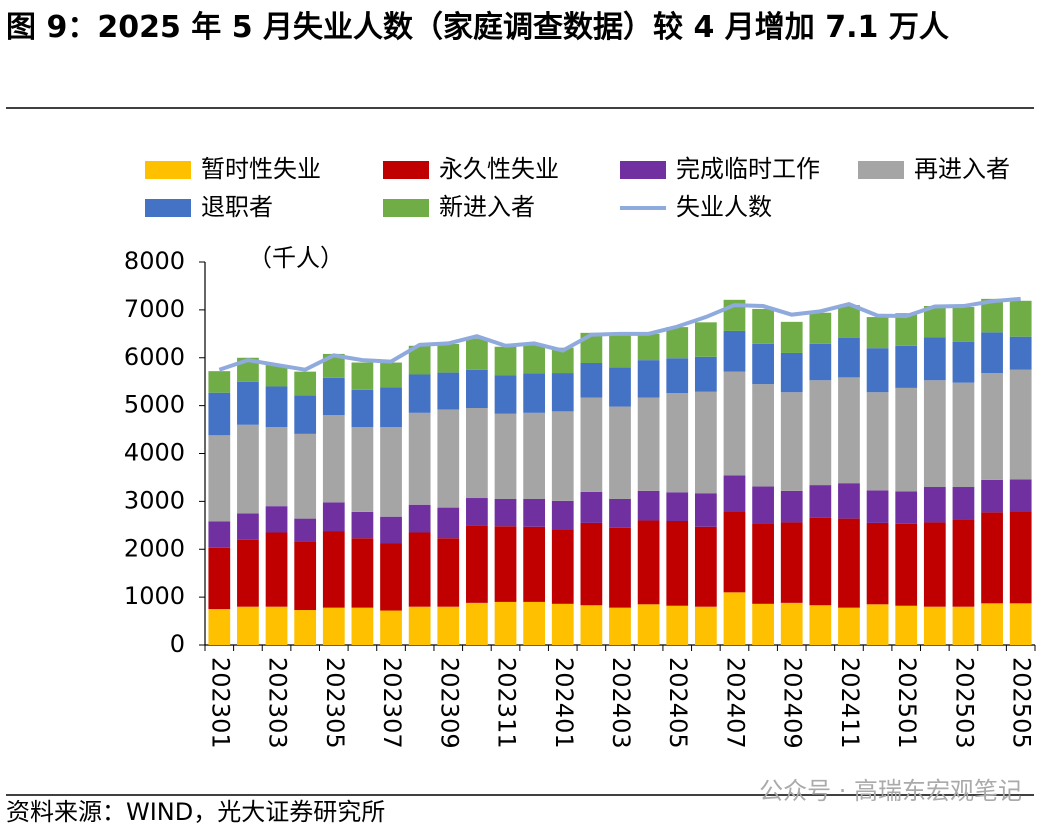 This screenshot has width=1056, height=832. What do you see at coordinates (261, 169) in the screenshot?
I see `legend-label: 暂时性失业` at bounding box center [261, 169].